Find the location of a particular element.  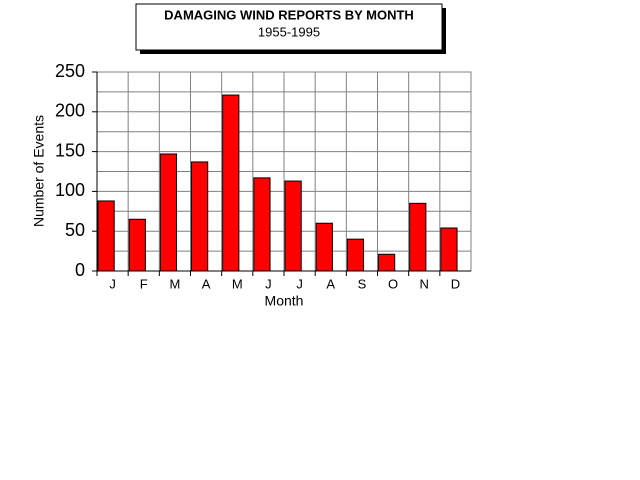

y-tick-label: 50 is located at coordinates (75, 230).